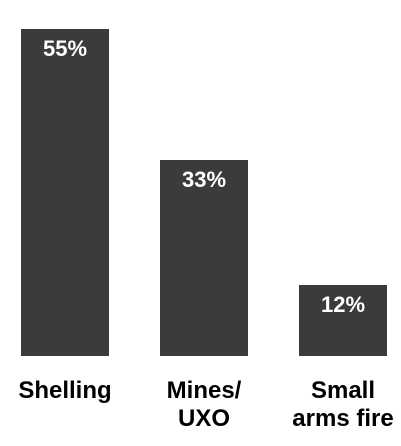  What do you see at coordinates (65, 390) in the screenshot?
I see `category-label: Shelling` at bounding box center [65, 390].